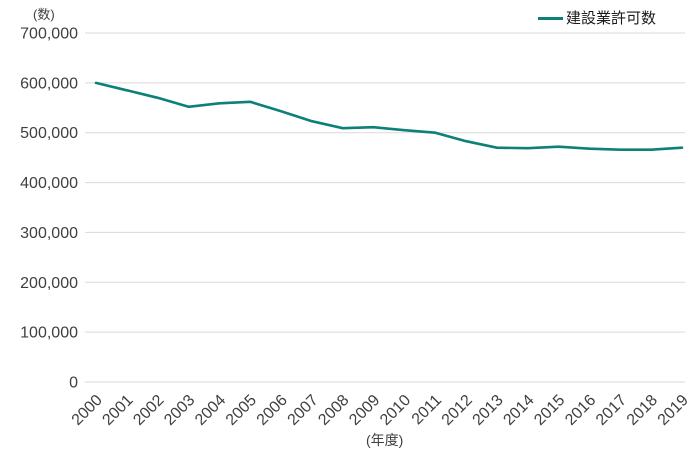  I want to click on series-line, so click(389, 116).